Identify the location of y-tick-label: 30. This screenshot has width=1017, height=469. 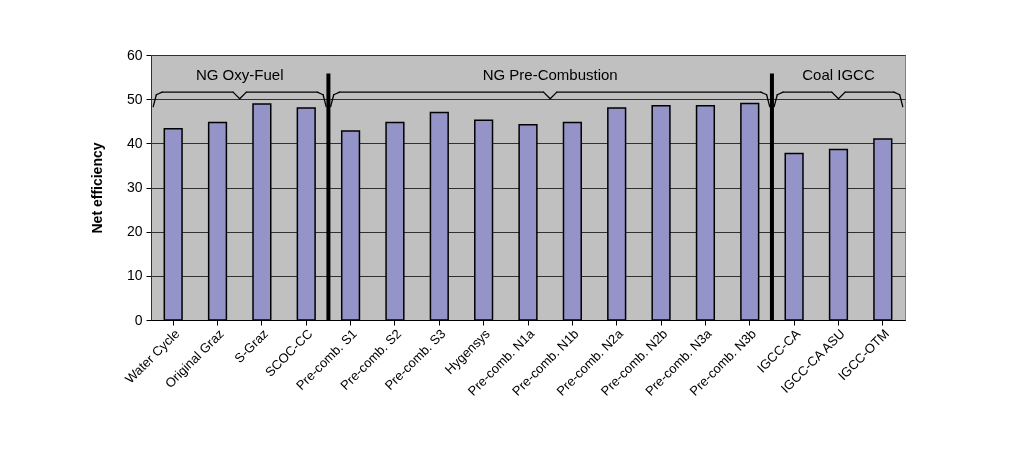
(134, 187).